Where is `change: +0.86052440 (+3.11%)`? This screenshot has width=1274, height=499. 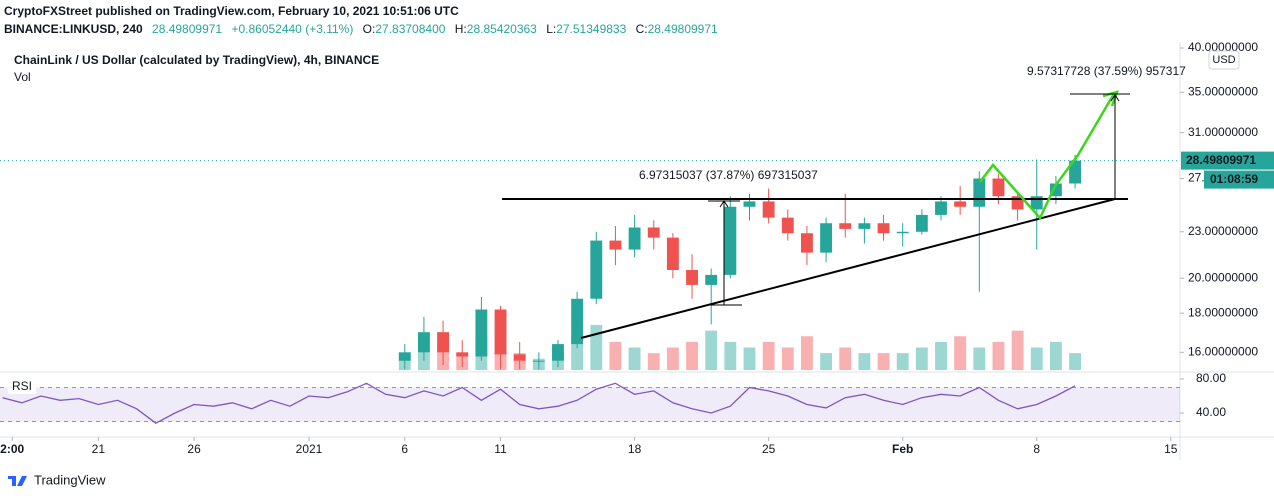 change: +0.86052440 (+3.11%) is located at coordinates (292, 29).